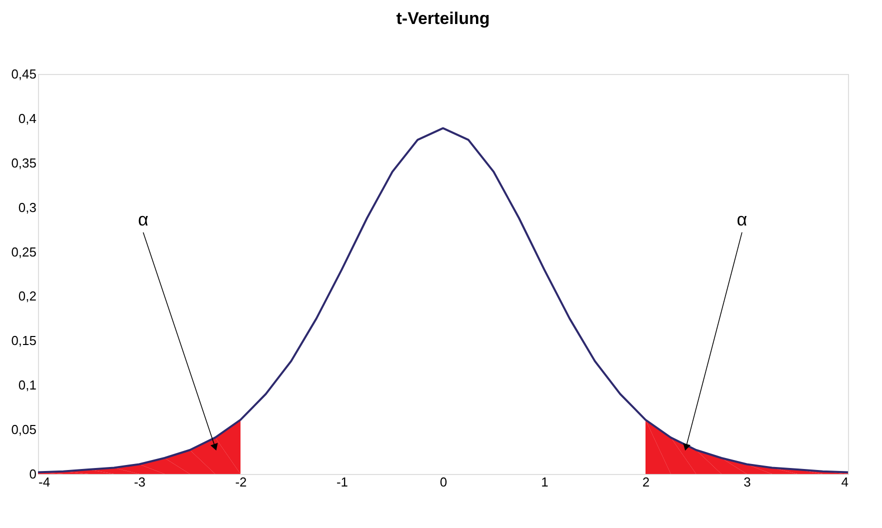 Image resolution: width=882 pixels, height=528 pixels. What do you see at coordinates (23, 162) in the screenshot?
I see `y-tick-label: 0,35` at bounding box center [23, 162].